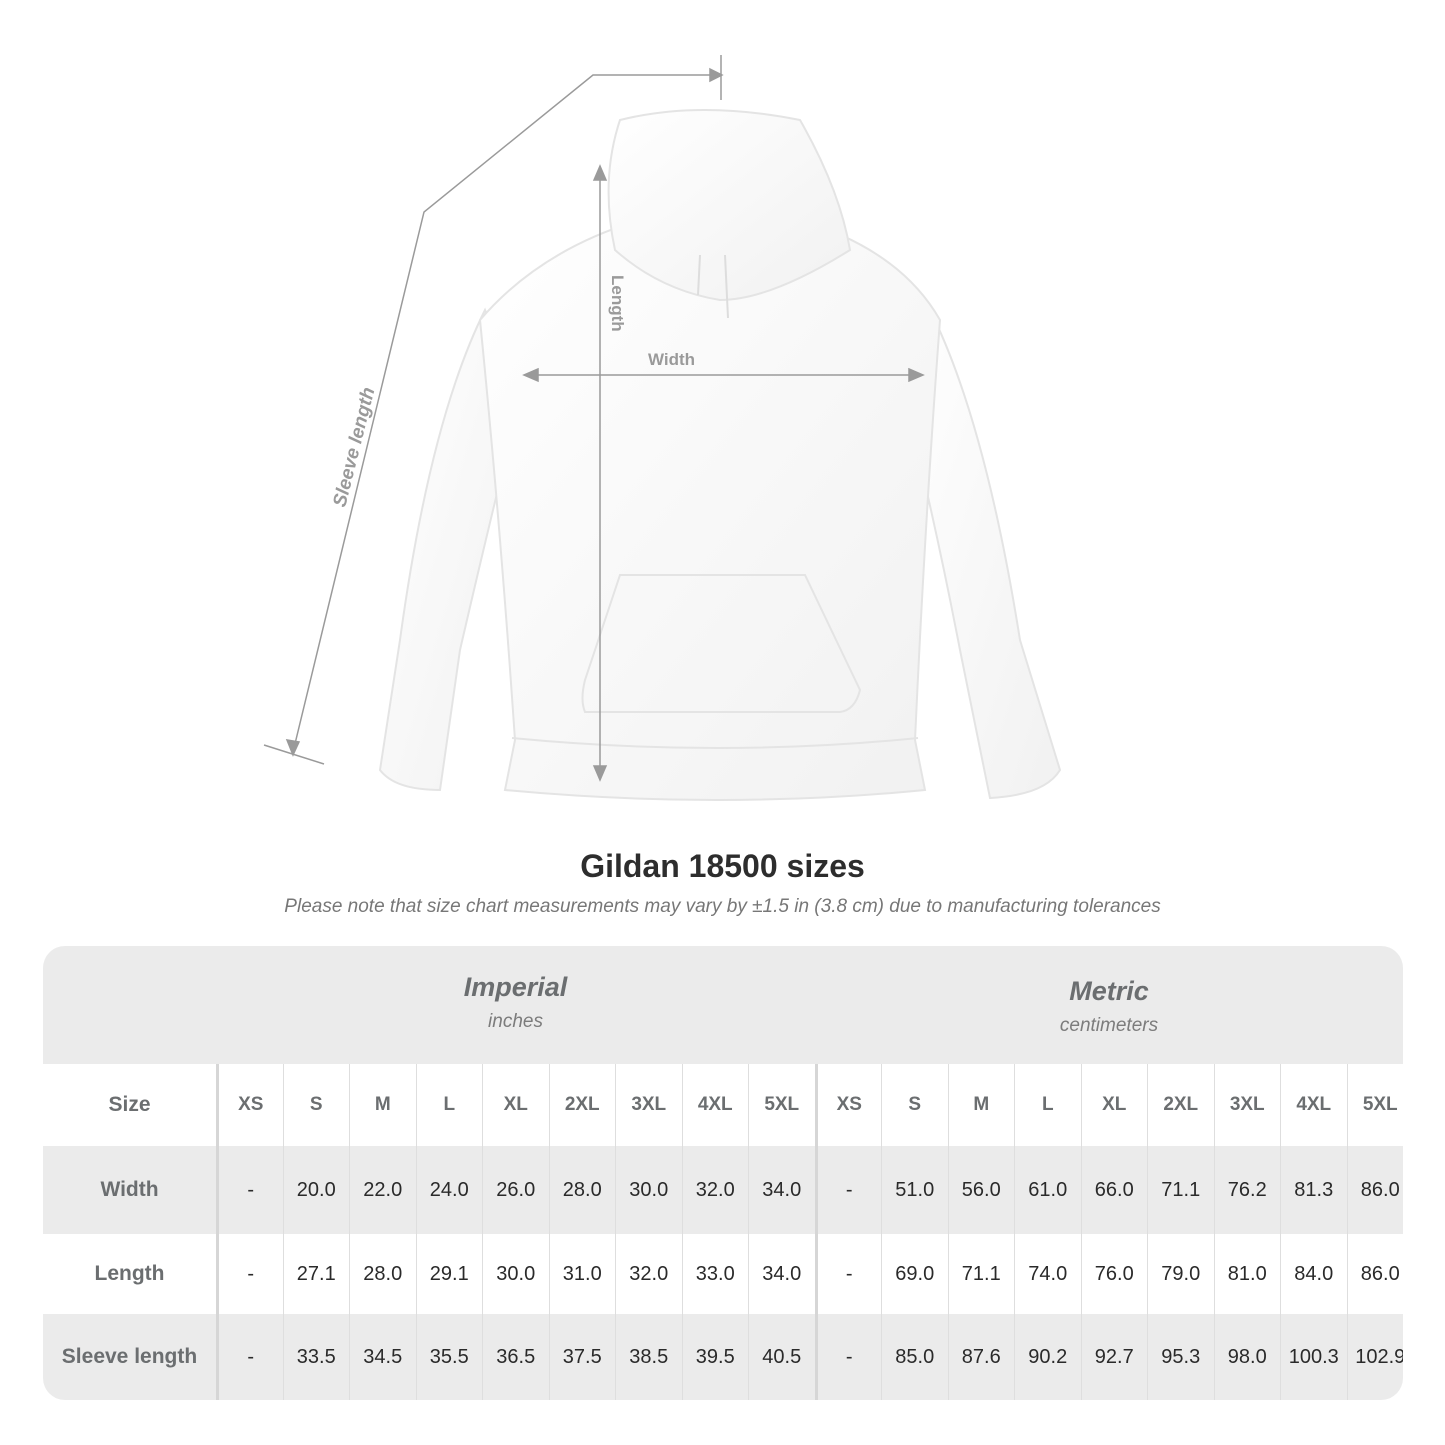 The height and width of the screenshot is (1445, 1445). What do you see at coordinates (1247, 1357) in the screenshot?
I see `metric-value-3xl: 98.0` at bounding box center [1247, 1357].